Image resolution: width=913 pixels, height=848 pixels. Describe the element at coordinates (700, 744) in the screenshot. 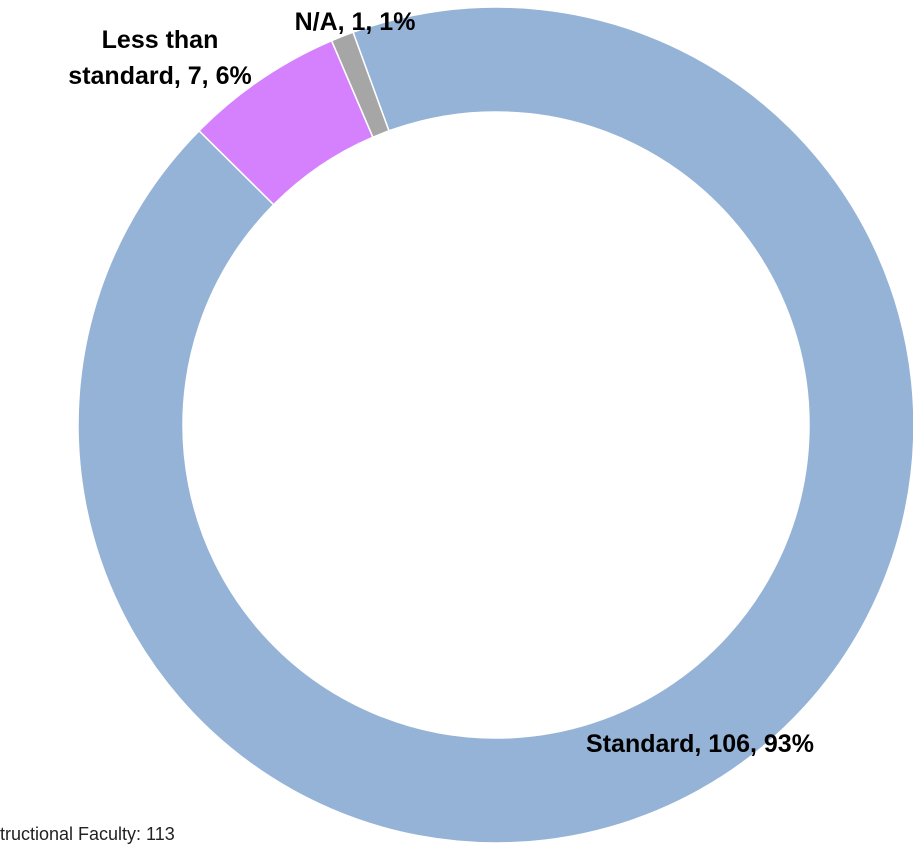

I see `data-label: Standard, 106, 93%` at that location.